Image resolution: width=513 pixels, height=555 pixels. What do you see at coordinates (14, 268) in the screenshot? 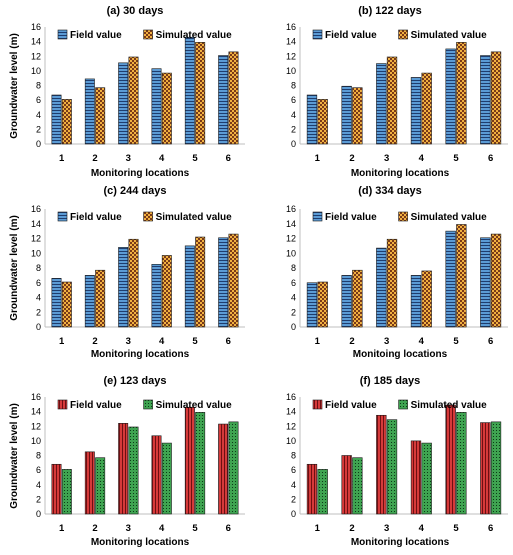
I see `y-axis-label: Groundwater level (m)` at bounding box center [14, 268].